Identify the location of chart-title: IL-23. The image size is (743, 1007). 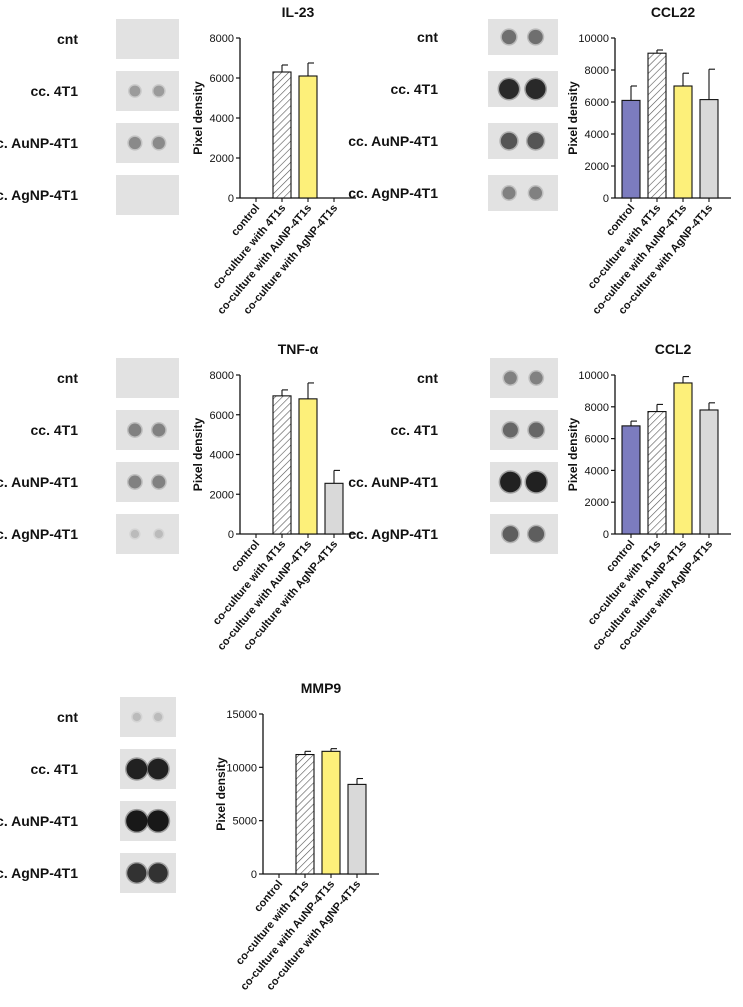
(298, 12).